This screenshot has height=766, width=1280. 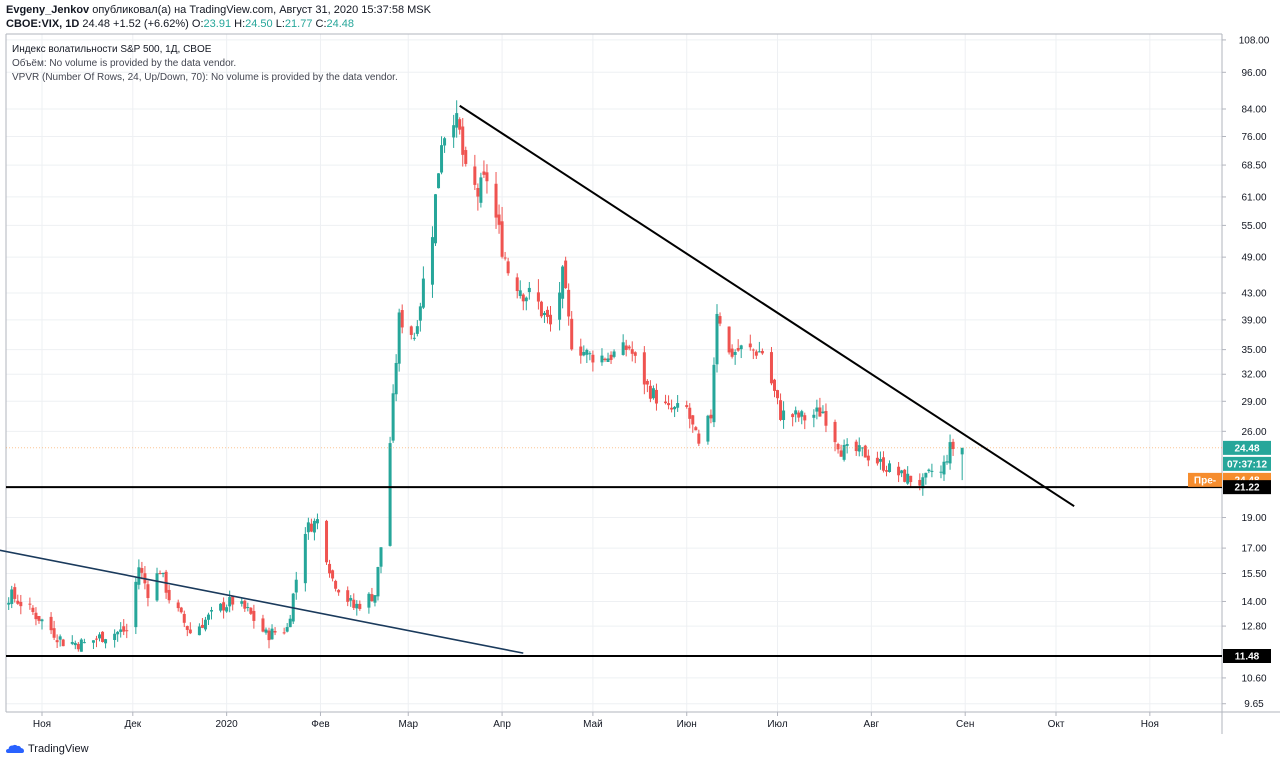 What do you see at coordinates (15, 748) in the screenshot?
I see `cloud-icon` at bounding box center [15, 748].